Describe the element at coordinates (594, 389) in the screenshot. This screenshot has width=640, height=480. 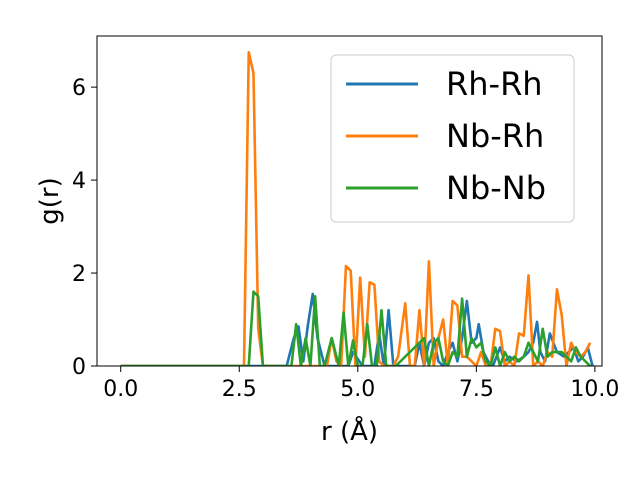
I see `x-tick-label: 10.0` at that location.